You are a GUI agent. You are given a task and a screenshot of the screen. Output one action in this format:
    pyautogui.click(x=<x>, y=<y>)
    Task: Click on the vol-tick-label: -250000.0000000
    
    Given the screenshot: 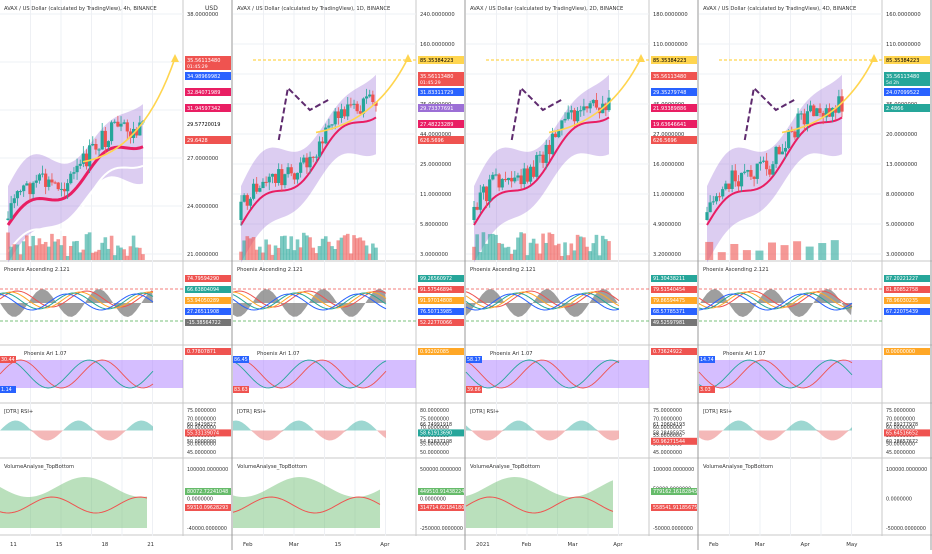 What is the action you would take?
    pyautogui.click(x=441, y=529)
    